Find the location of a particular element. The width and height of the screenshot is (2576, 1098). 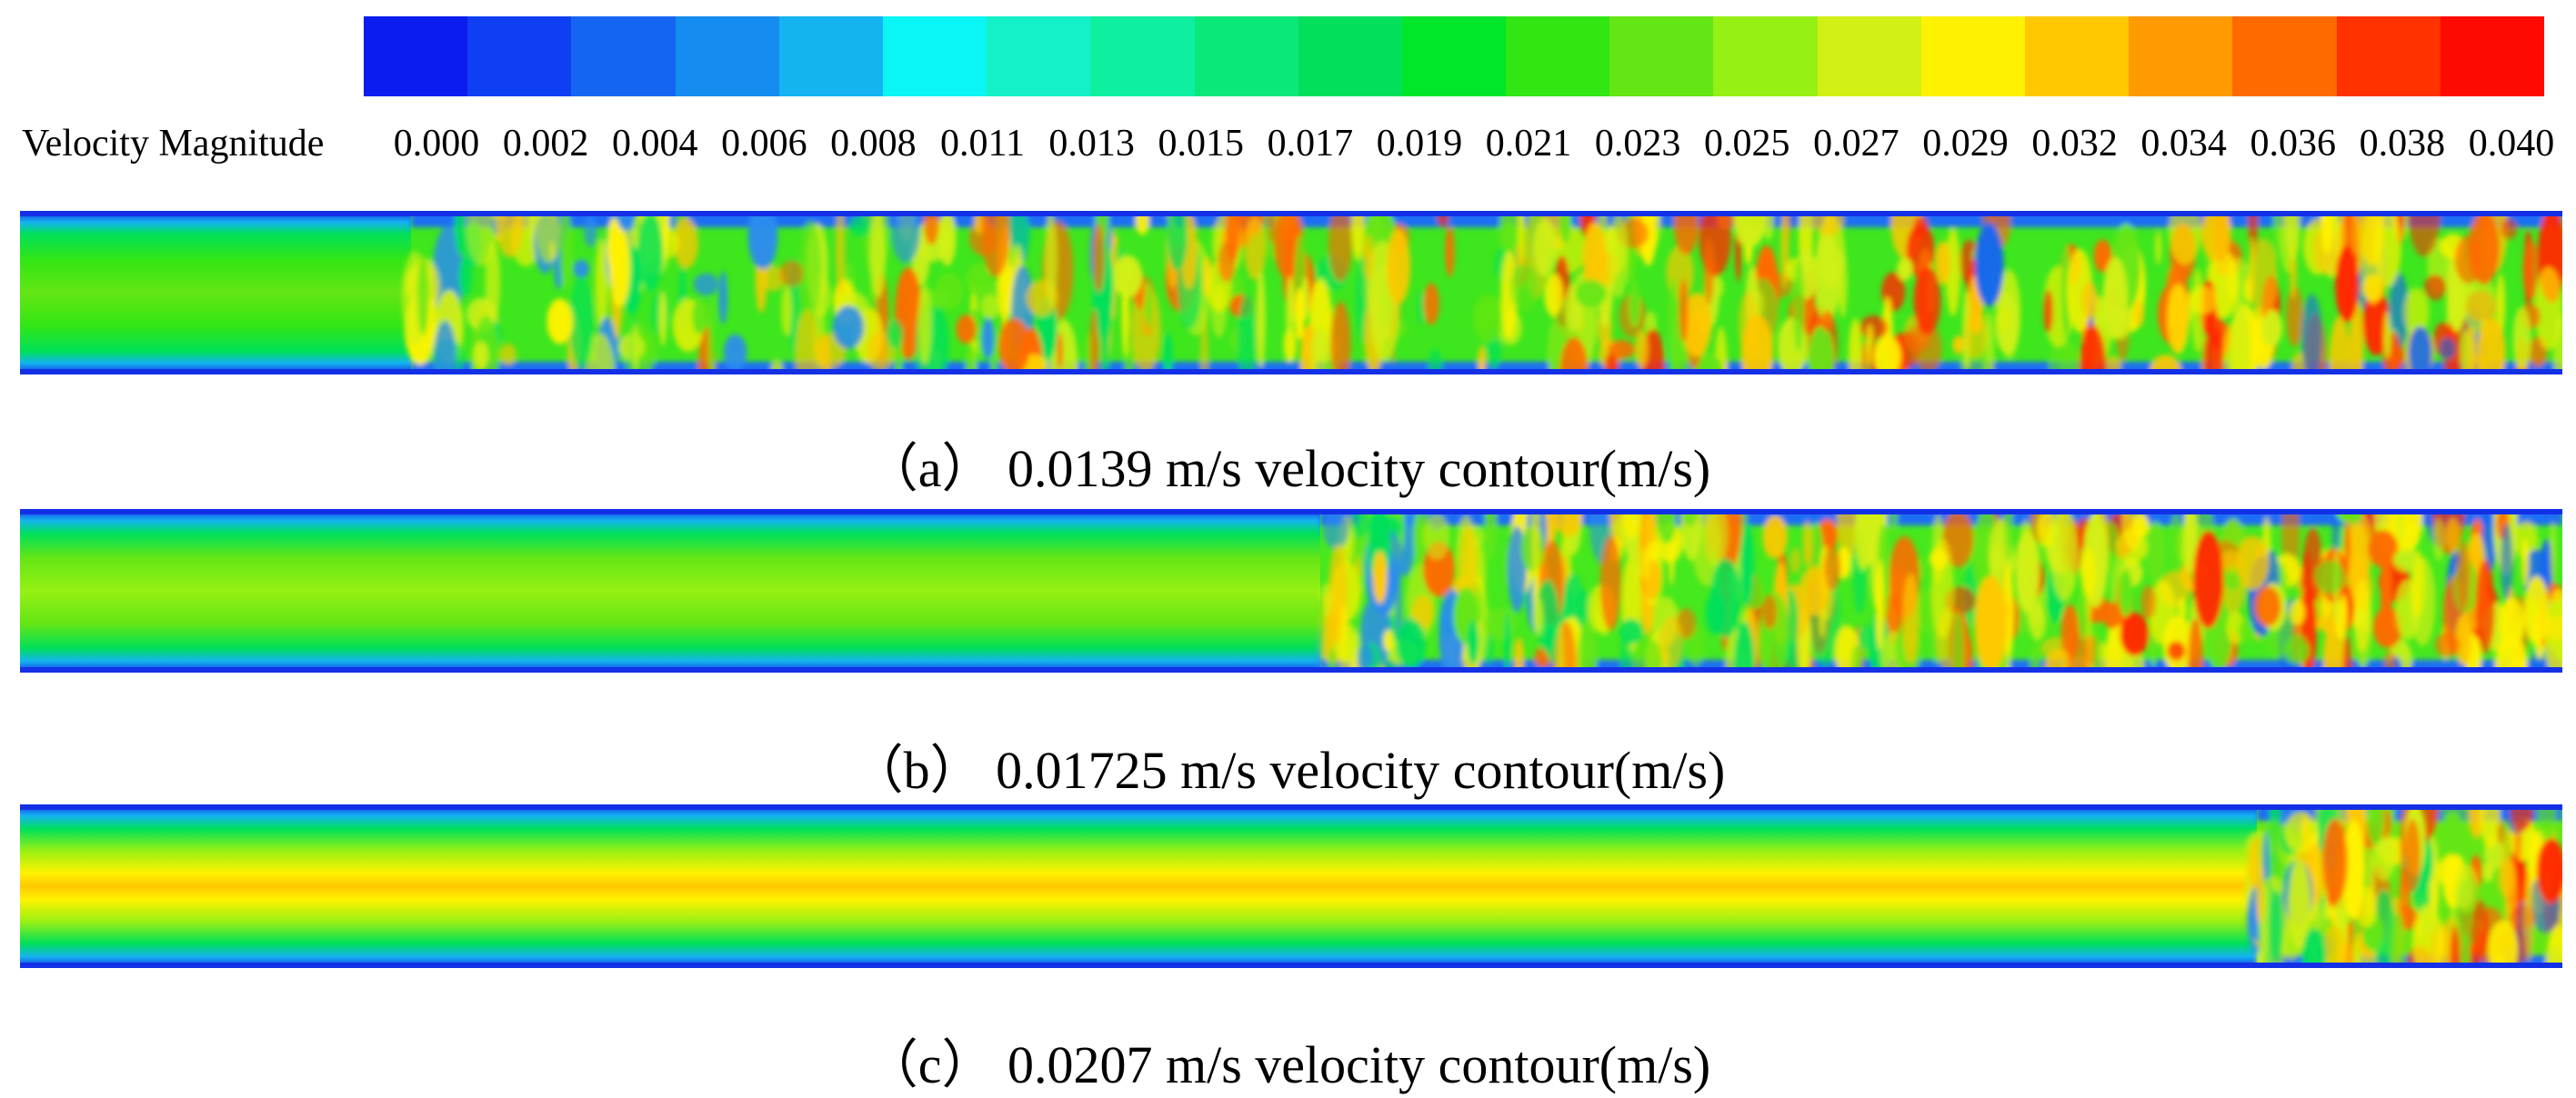

colorbar-tick-label: 0.006 is located at coordinates (764, 144).